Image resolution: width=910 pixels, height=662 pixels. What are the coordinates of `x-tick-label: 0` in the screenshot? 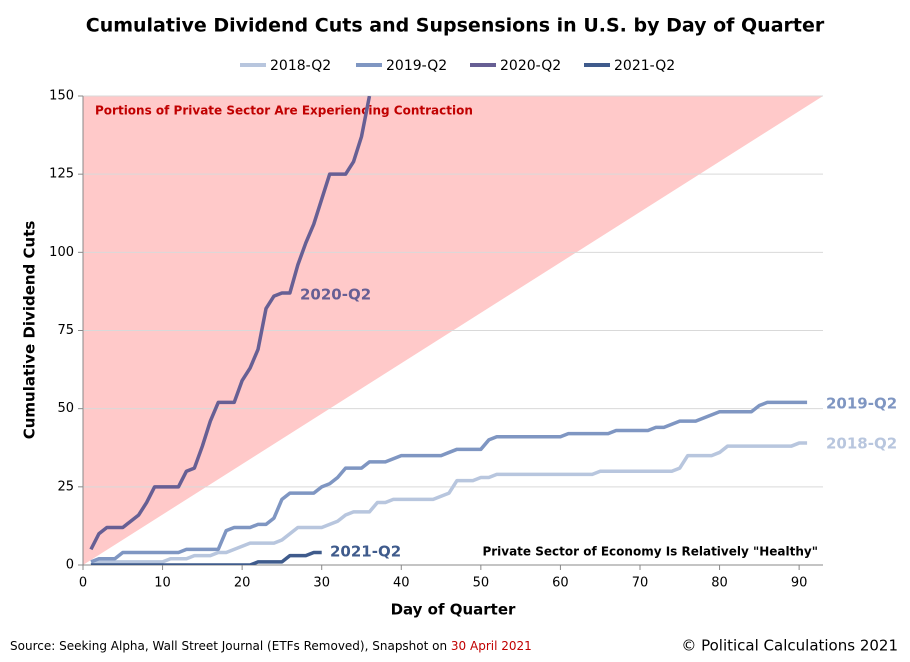 It's located at (83, 583).